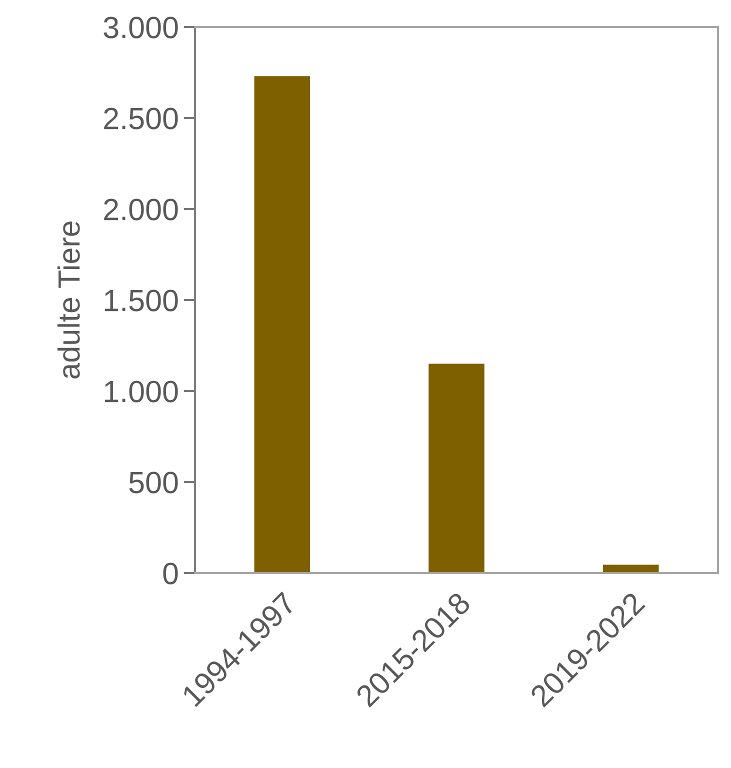  What do you see at coordinates (170, 573) in the screenshot?
I see `y-tick-label: 0` at bounding box center [170, 573].